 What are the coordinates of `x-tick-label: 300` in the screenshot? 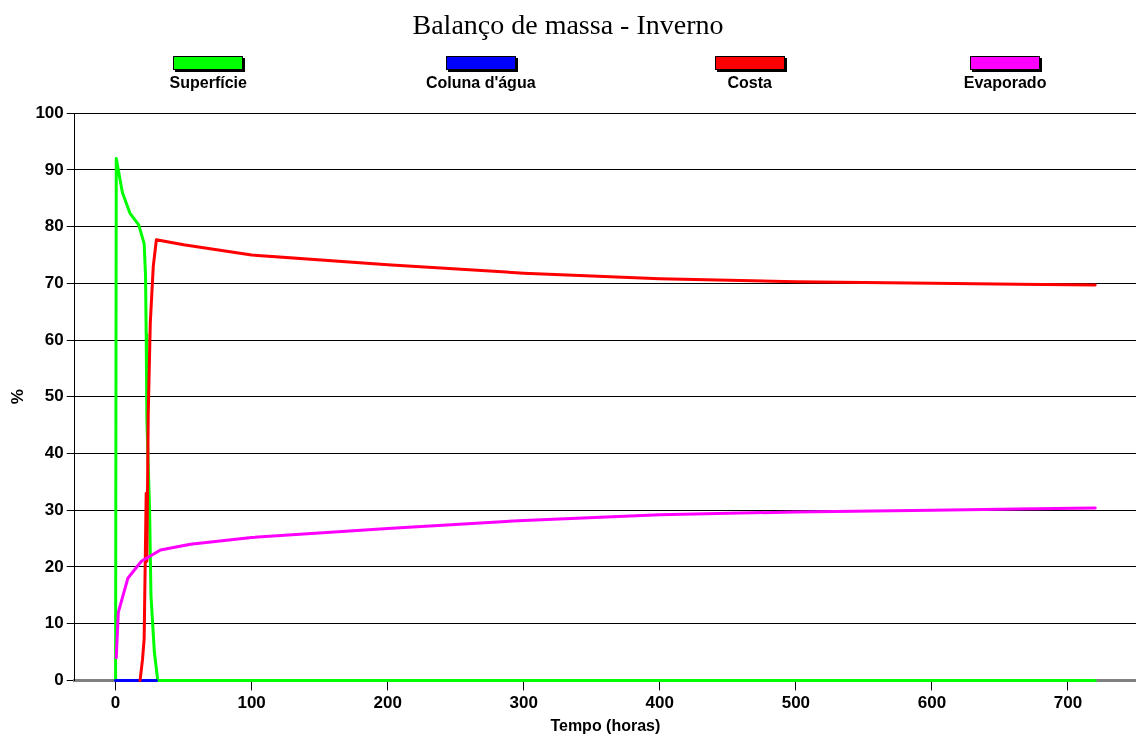 It's located at (523, 703).